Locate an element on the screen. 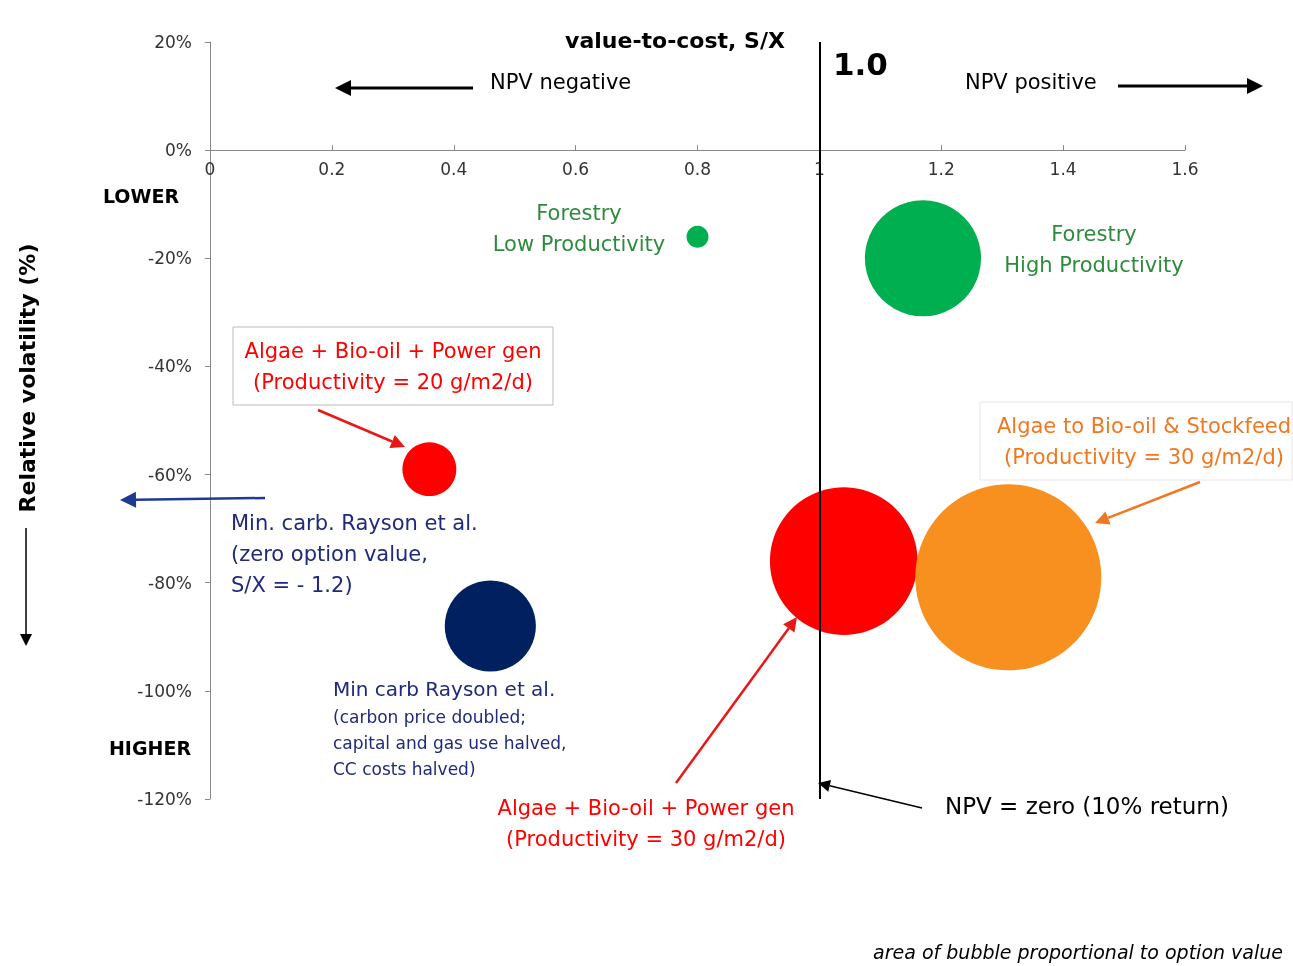  annotation: NPV negative is located at coordinates (561, 82).